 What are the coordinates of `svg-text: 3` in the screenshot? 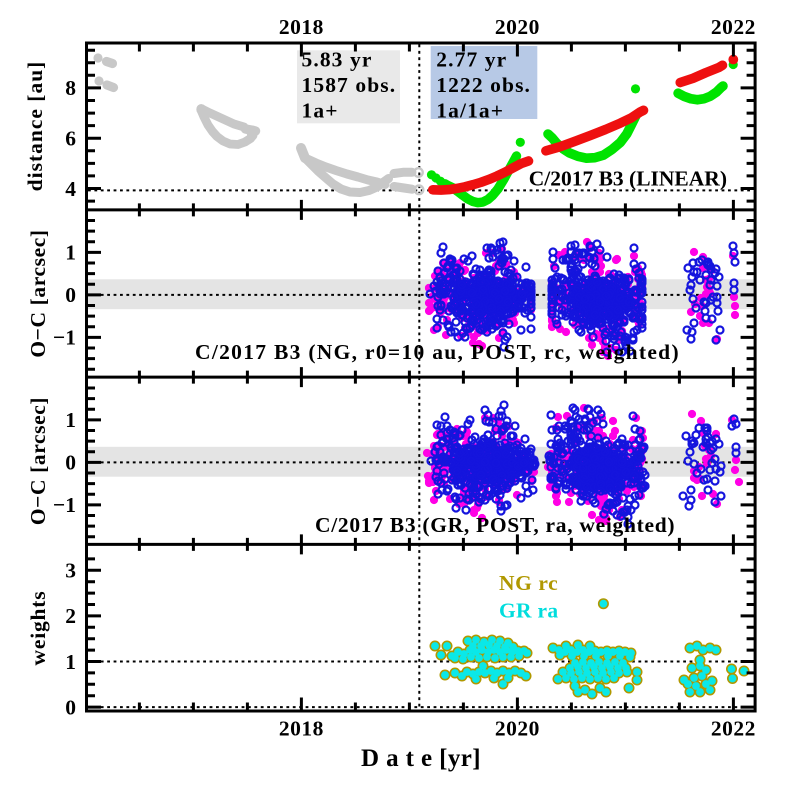 It's located at (70, 571).